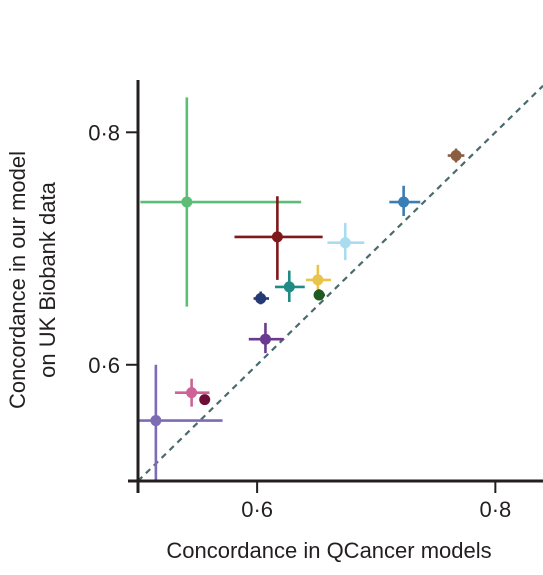 The height and width of the screenshot is (575, 543). What do you see at coordinates (328, 550) in the screenshot?
I see `x-axis-title: Concordance in QCancer models` at bounding box center [328, 550].